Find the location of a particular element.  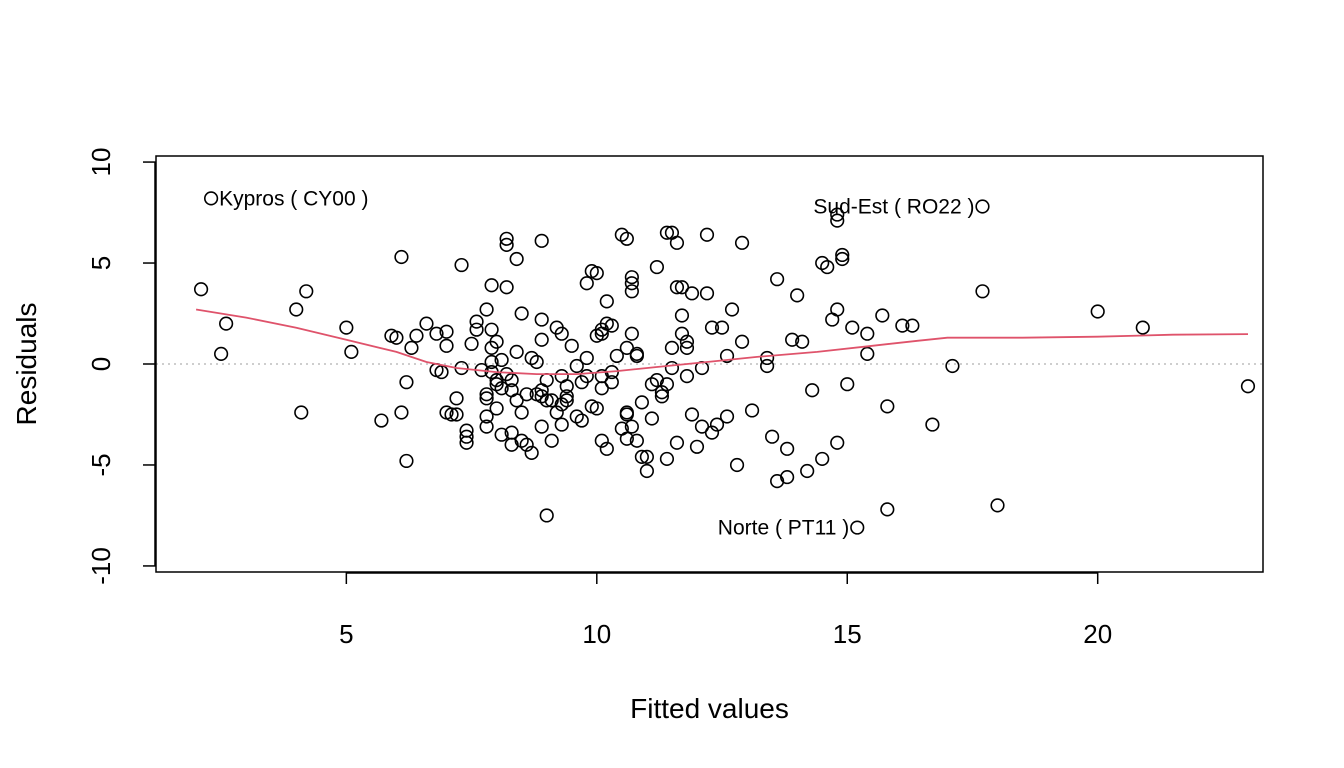

y-tick-label: -5 is located at coordinates (101, 464).